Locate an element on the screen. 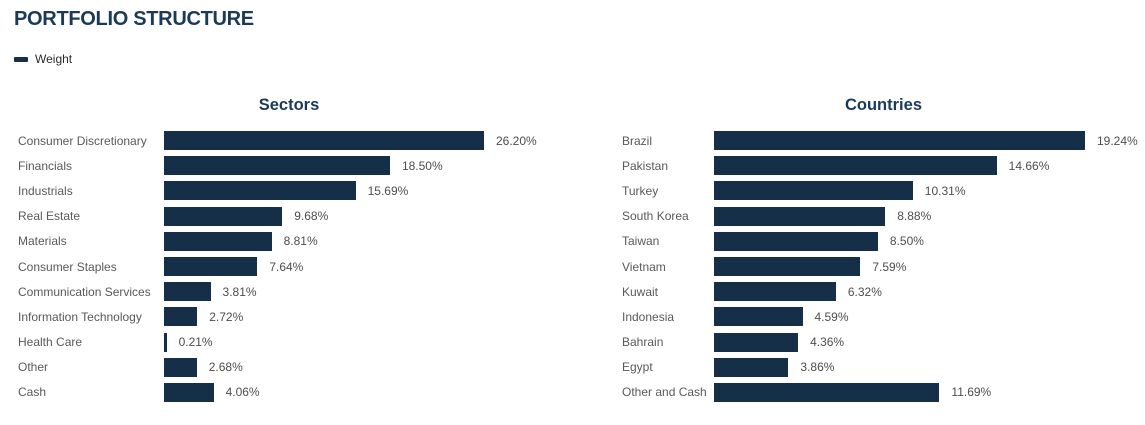 This screenshot has height=425, width=1145. category-label: Indonesia is located at coordinates (648, 316).